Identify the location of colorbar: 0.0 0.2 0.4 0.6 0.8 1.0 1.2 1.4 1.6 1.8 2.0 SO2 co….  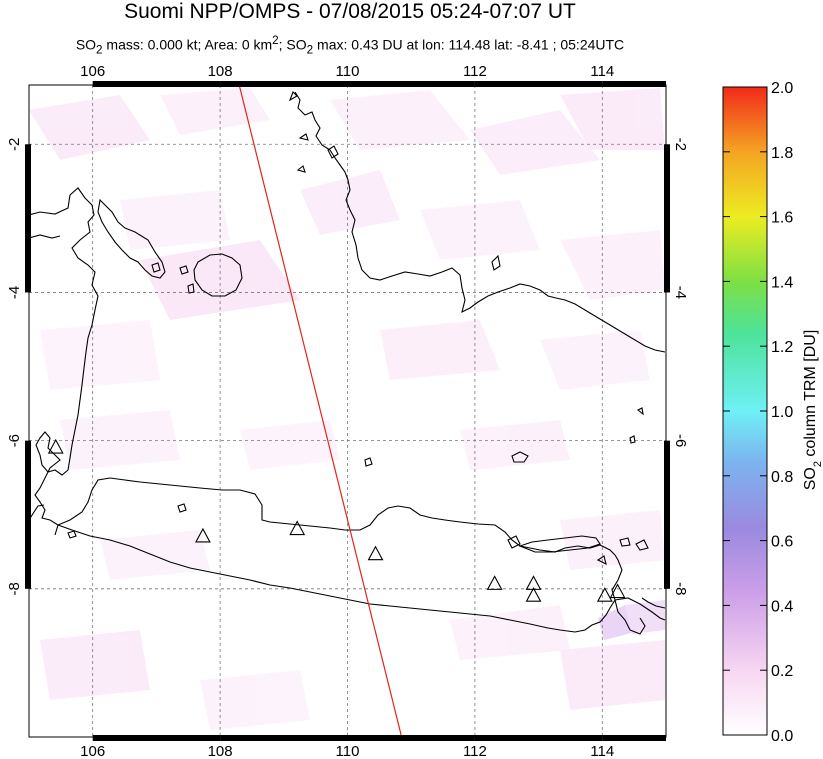
(772, 412).